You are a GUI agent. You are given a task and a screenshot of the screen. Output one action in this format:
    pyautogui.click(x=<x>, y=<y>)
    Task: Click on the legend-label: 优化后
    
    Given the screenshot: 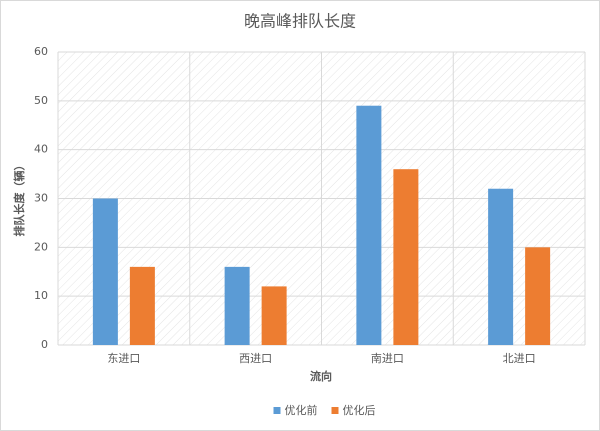 What is the action you would take?
    pyautogui.click(x=359, y=410)
    